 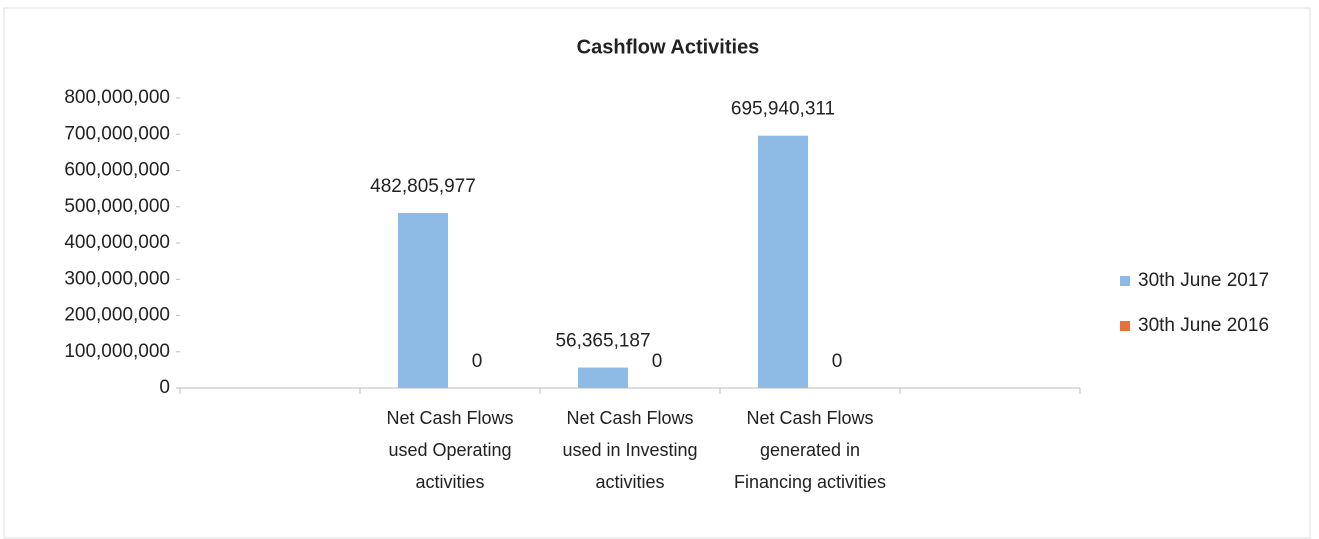 I want to click on legend-label: 30th June 2017, so click(x=1203, y=280).